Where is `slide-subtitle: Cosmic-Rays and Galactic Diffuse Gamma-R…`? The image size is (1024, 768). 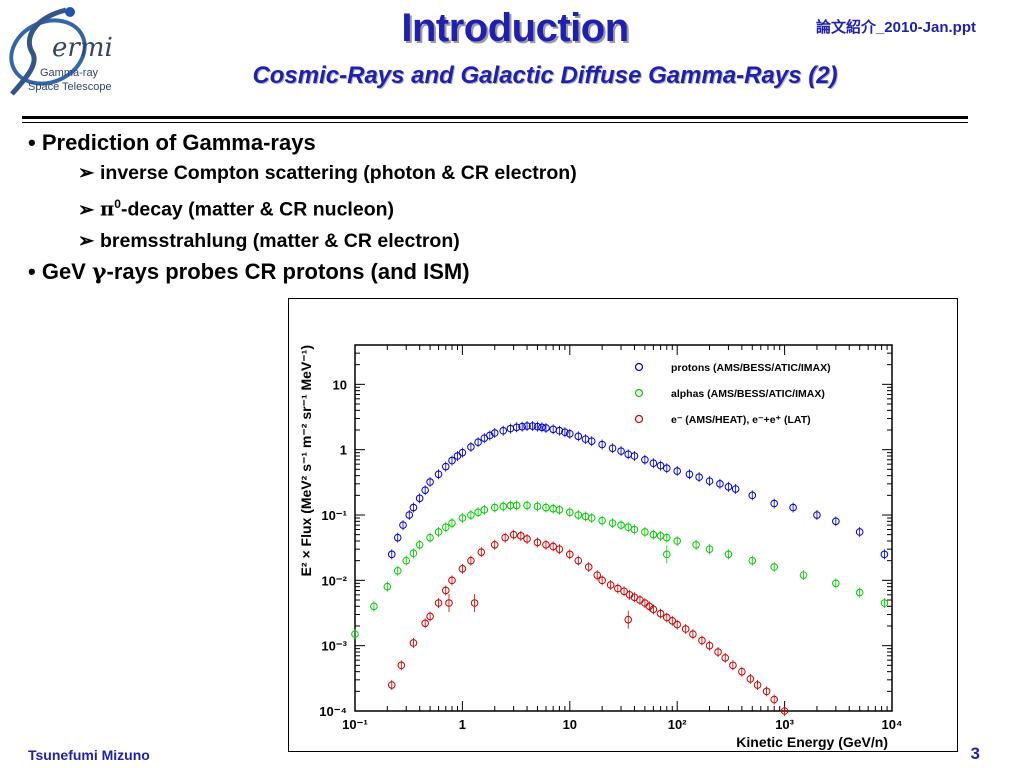 slide-subtitle: Cosmic-Rays and Galactic Diffuse Gamma-R… is located at coordinates (545, 75).